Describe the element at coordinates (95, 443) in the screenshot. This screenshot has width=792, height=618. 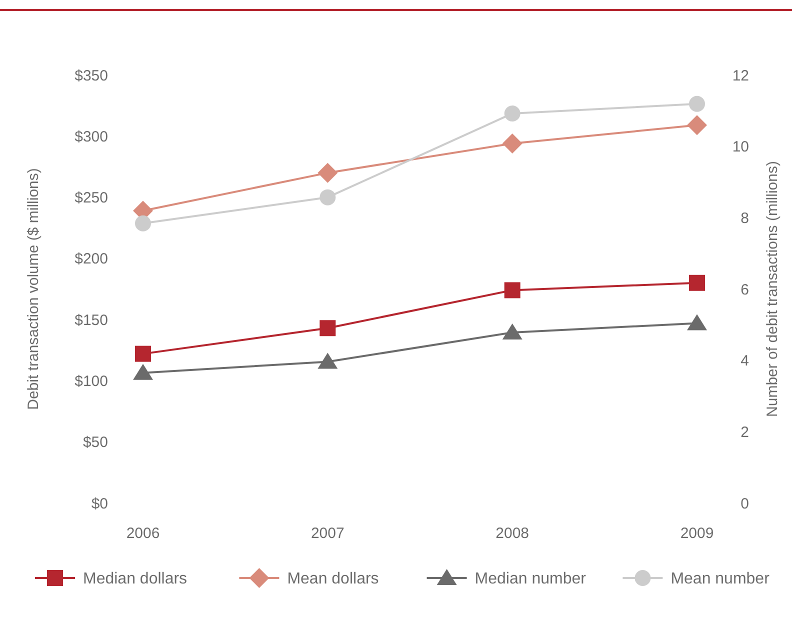
I see `y-tick-label: $50` at that location.